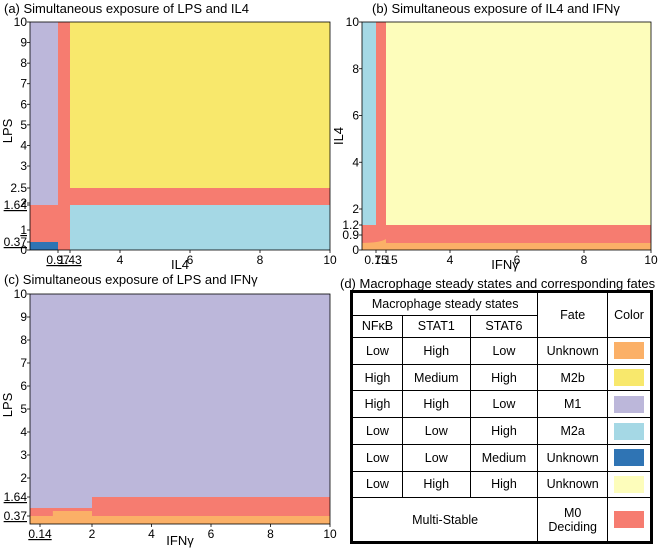 This screenshot has width=658, height=548. What do you see at coordinates (572, 512) in the screenshot?
I see `legend-fate-line1: M0` at bounding box center [572, 512].